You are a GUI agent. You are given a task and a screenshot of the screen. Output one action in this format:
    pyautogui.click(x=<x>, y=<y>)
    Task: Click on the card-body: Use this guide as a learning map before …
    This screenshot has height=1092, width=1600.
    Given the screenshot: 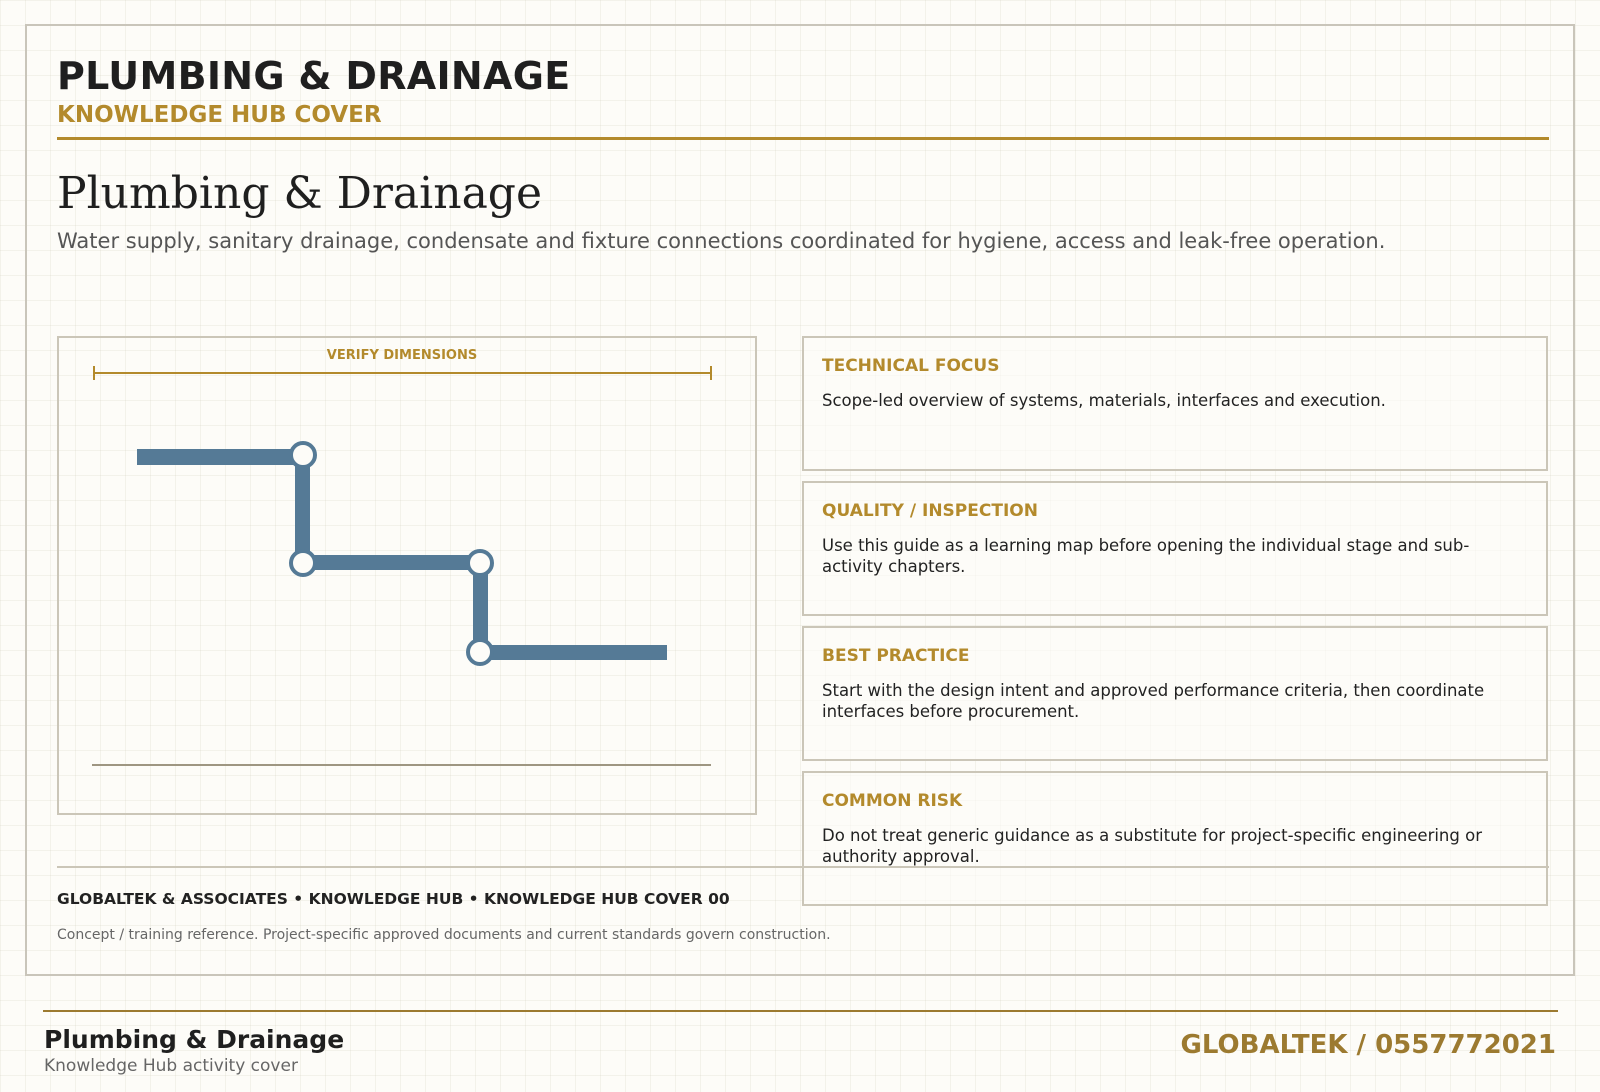 What is the action you would take?
    pyautogui.click(x=1146, y=556)
    